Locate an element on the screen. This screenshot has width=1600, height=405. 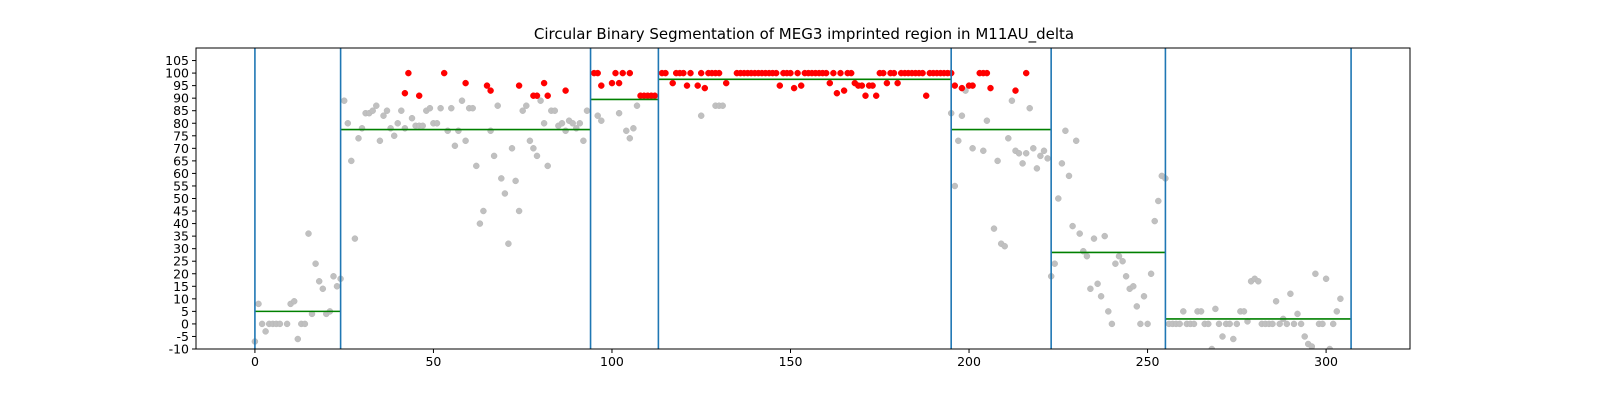
y-tick-label: 5 is located at coordinates (185, 311).